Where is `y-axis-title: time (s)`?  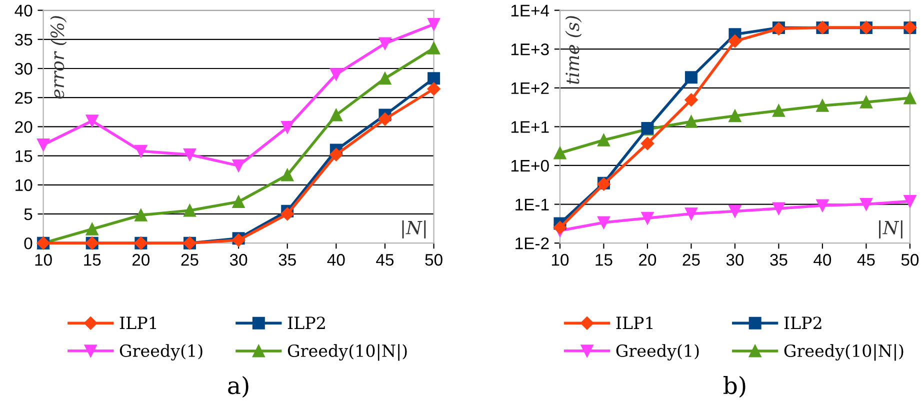
y-axis-title: time (s) is located at coordinates (573, 50).